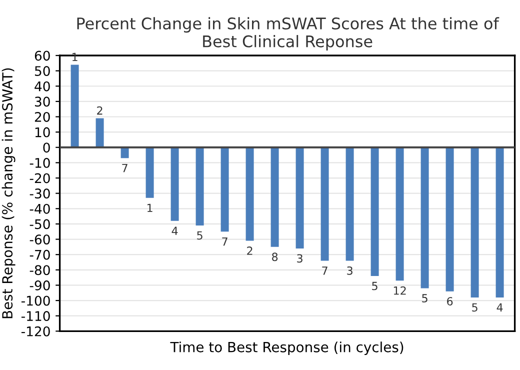 Image resolution: width=520 pixels, height=370 pixels. Describe the element at coordinates (42, 71) in the screenshot. I see `y-tick-label: 50` at that location.